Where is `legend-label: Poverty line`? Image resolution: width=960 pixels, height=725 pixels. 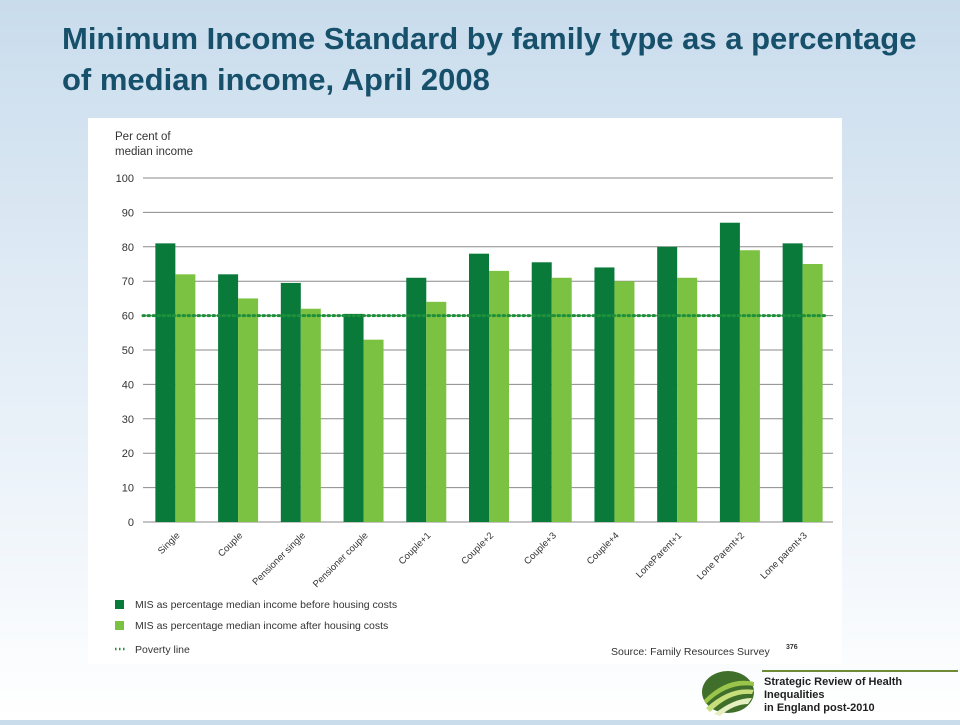 legend-label: Poverty line is located at coordinates (162, 650).